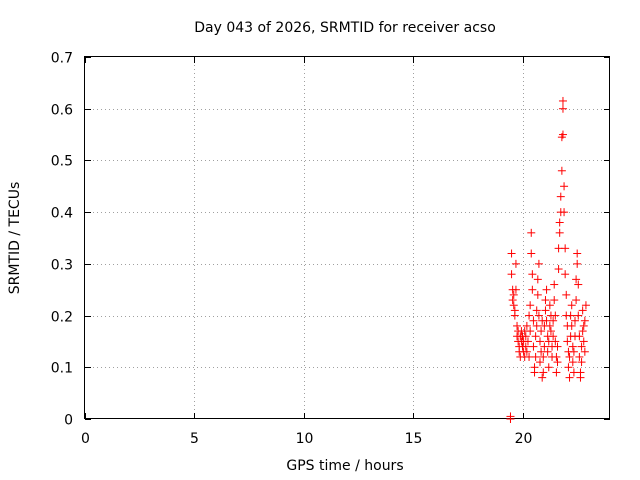 The height and width of the screenshot is (480, 640). What do you see at coordinates (548, 259) in the screenshot?
I see `data-points` at bounding box center [548, 259].